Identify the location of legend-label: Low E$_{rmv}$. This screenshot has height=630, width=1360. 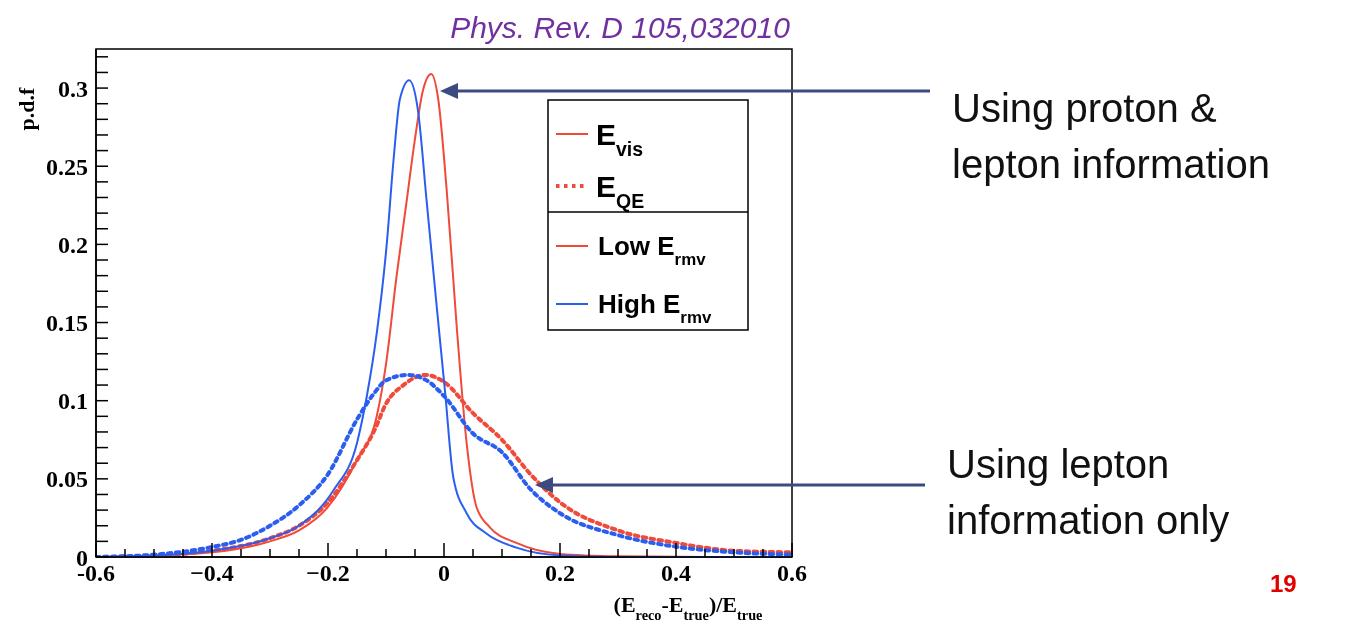
(652, 250).